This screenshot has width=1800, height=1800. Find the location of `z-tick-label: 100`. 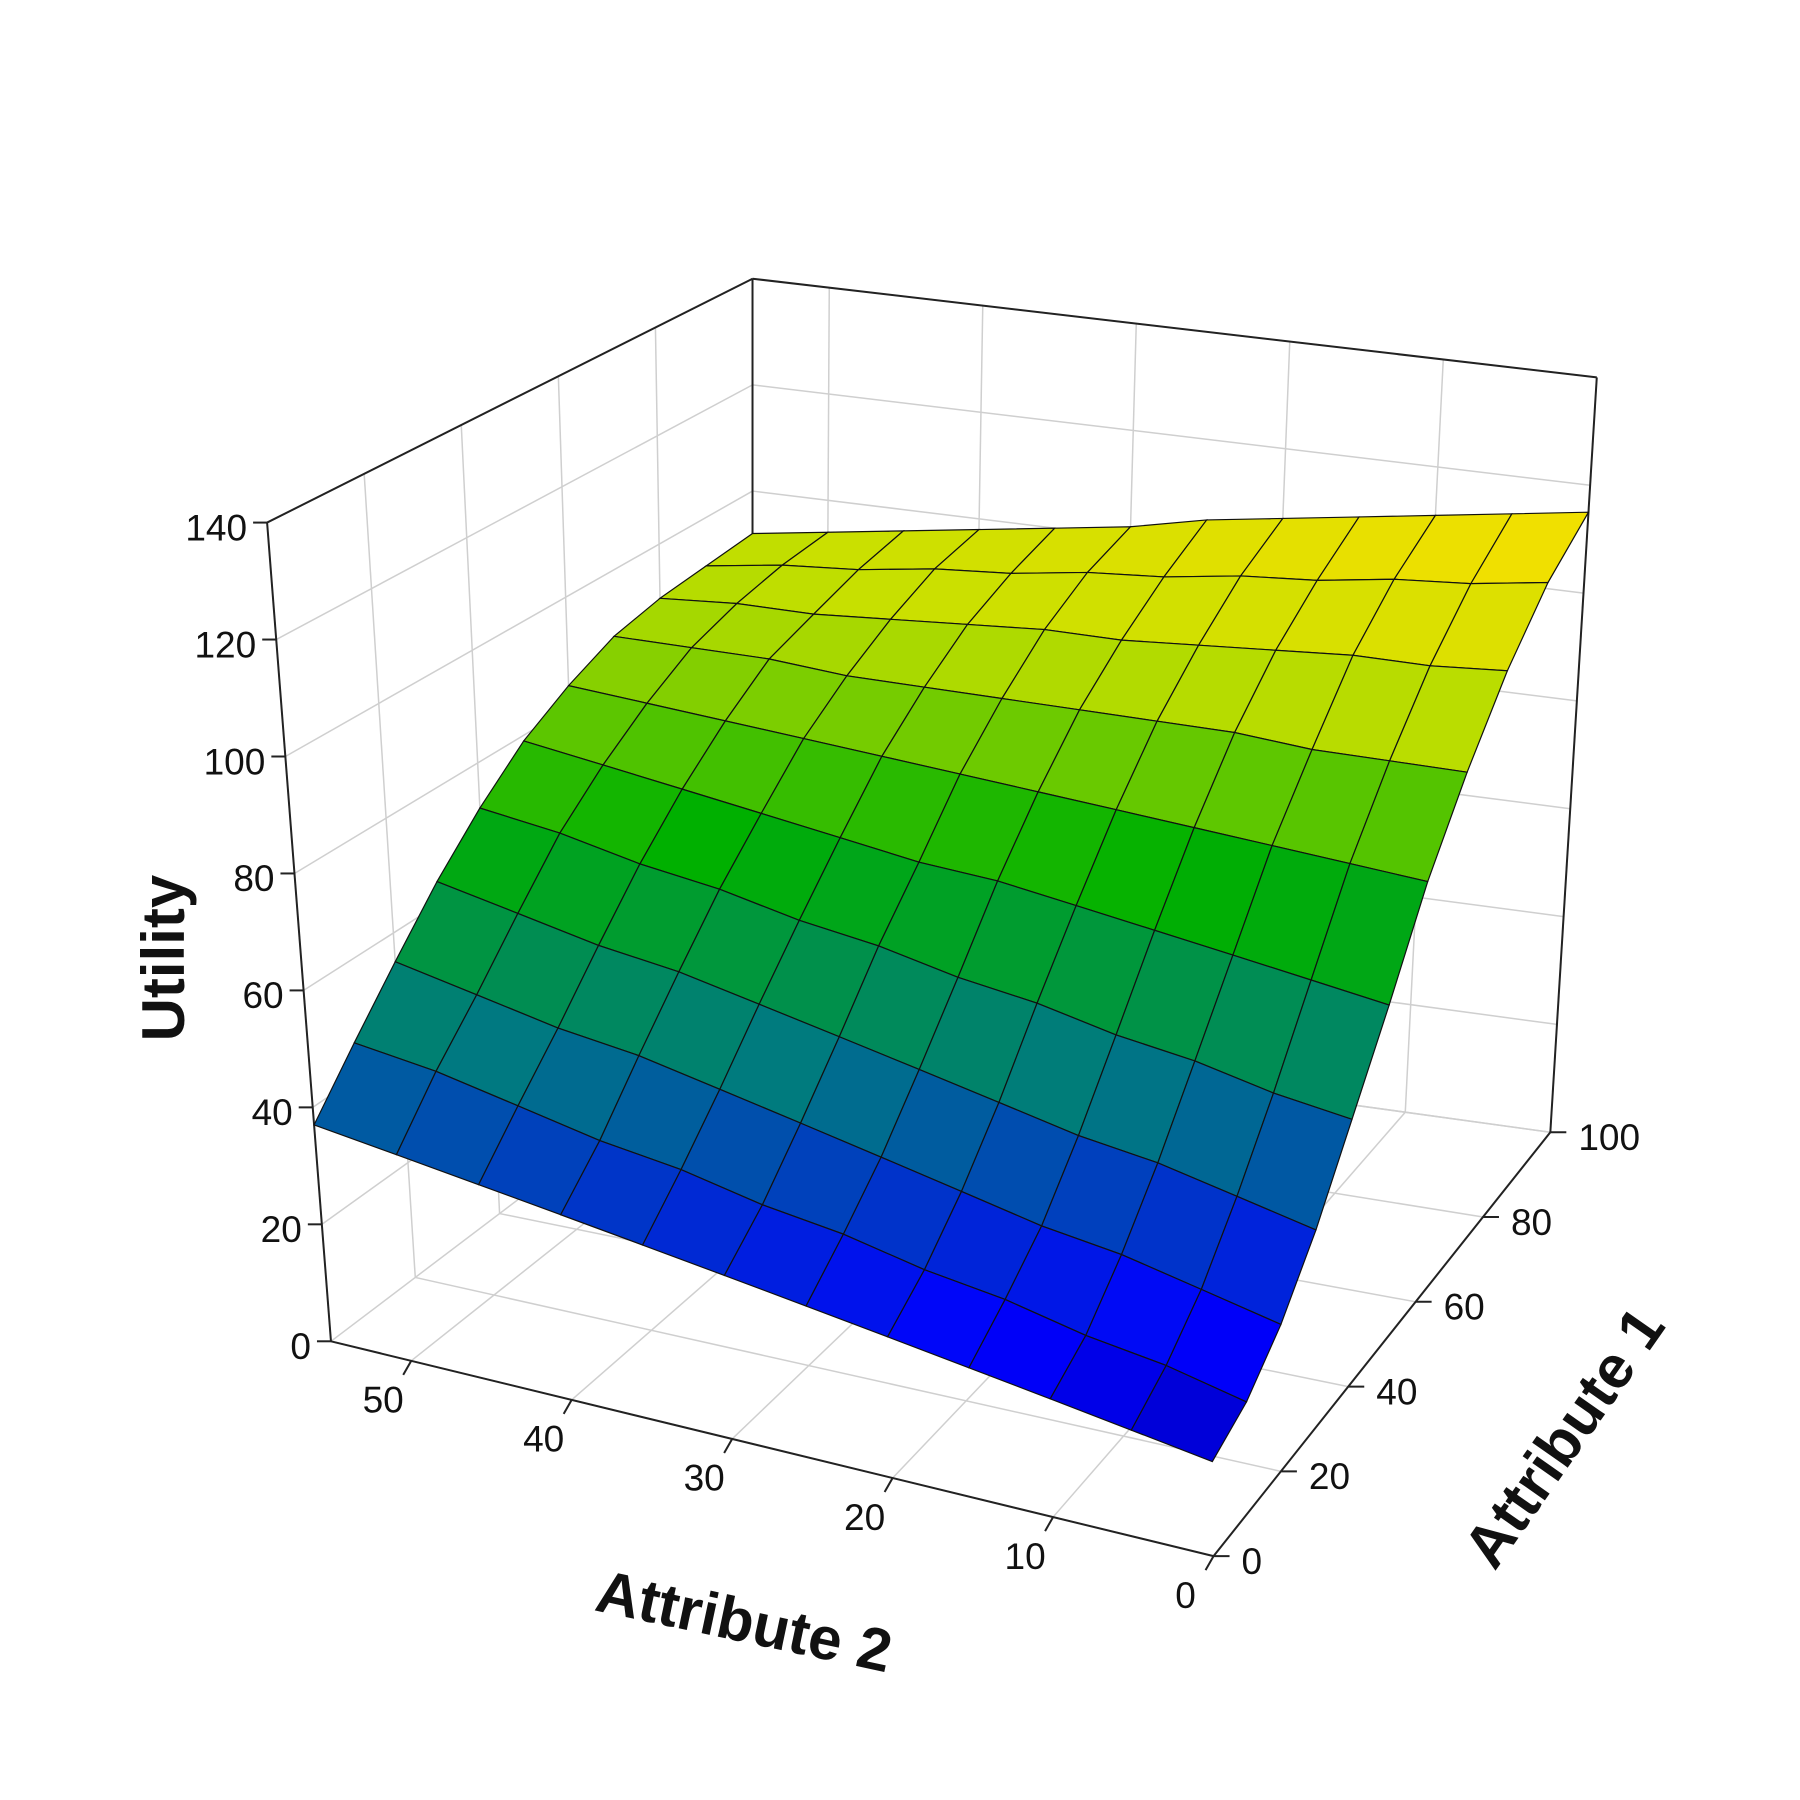

z-tick-label: 100 is located at coordinates (235, 761).